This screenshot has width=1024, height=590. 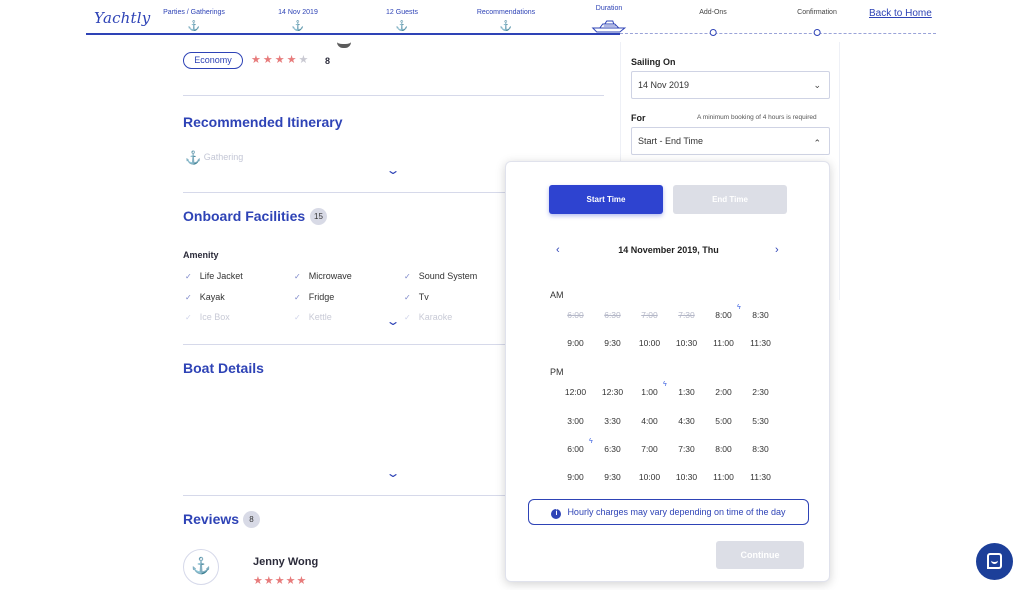 I want to click on sailing-date-select: 14 Nov 2019 ⌄, so click(x=730, y=85).